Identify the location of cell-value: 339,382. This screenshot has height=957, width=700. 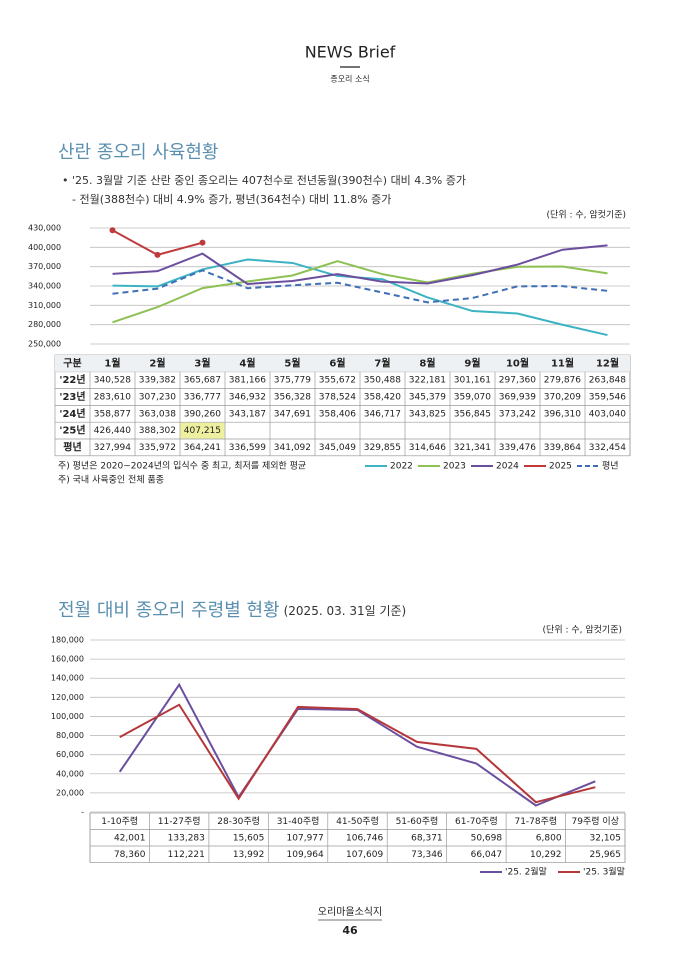
(157, 381).